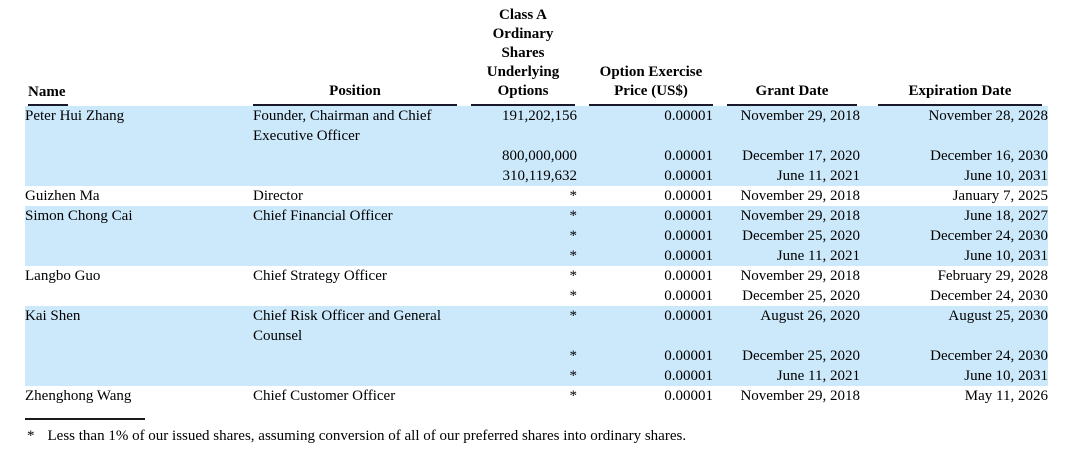 The image size is (1080, 459). Describe the element at coordinates (359, 216) in the screenshot. I see `cell-position: Chief Financial Officer` at that location.